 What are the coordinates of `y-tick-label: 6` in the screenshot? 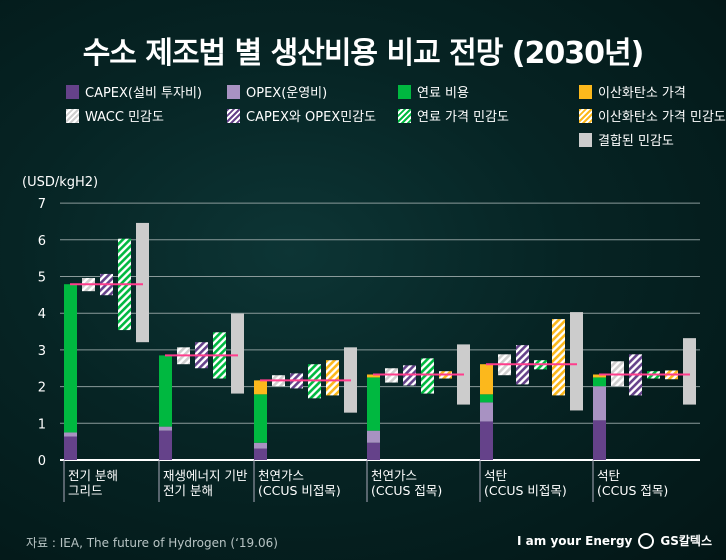 It's located at (42, 241).